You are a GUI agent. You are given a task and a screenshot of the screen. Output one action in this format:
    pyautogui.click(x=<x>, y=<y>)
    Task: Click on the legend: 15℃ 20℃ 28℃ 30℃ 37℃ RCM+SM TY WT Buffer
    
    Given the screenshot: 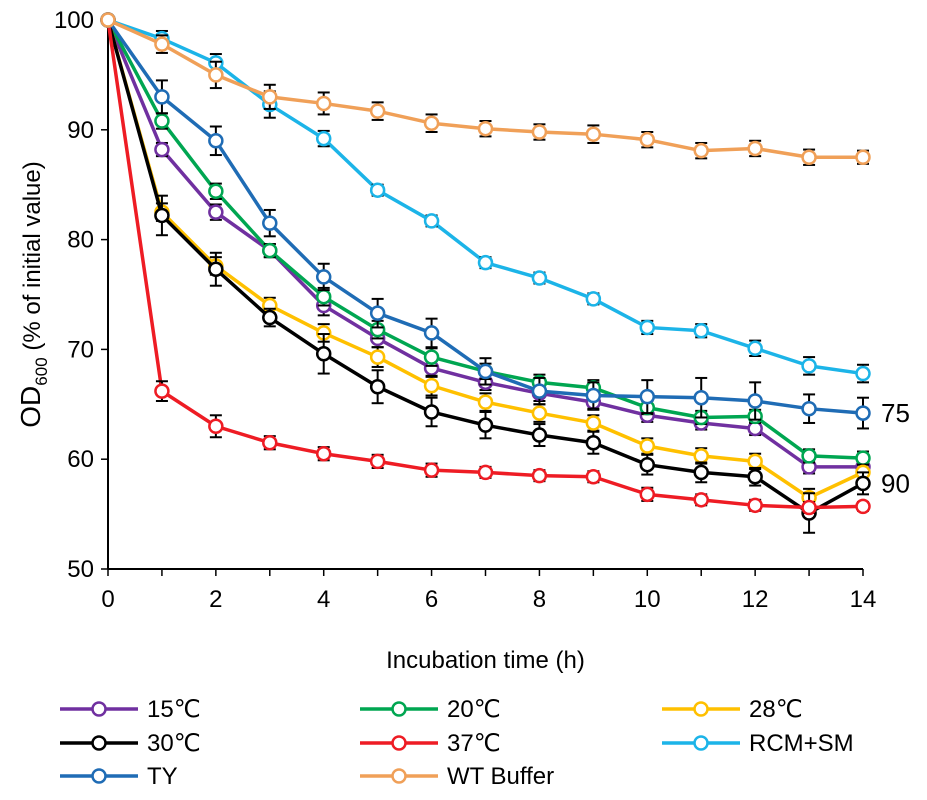 What is the action you would take?
    pyautogui.click(x=457, y=743)
    